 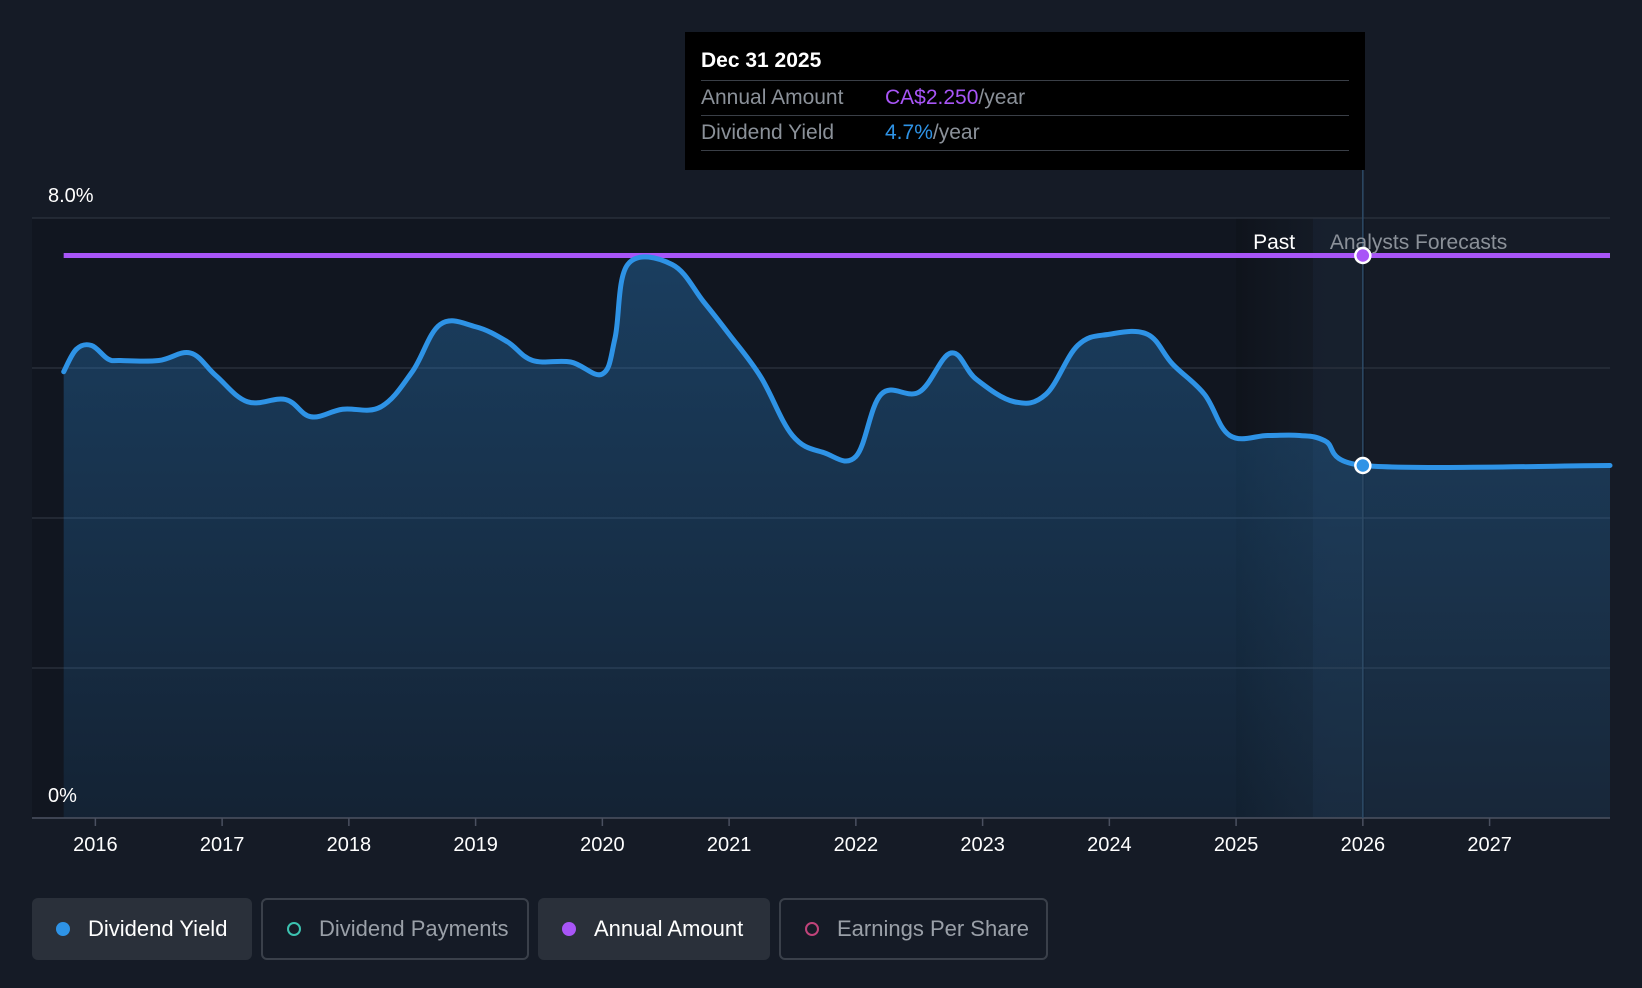 What do you see at coordinates (1363, 845) in the screenshot?
I see `x-tick-label: 2026` at bounding box center [1363, 845].